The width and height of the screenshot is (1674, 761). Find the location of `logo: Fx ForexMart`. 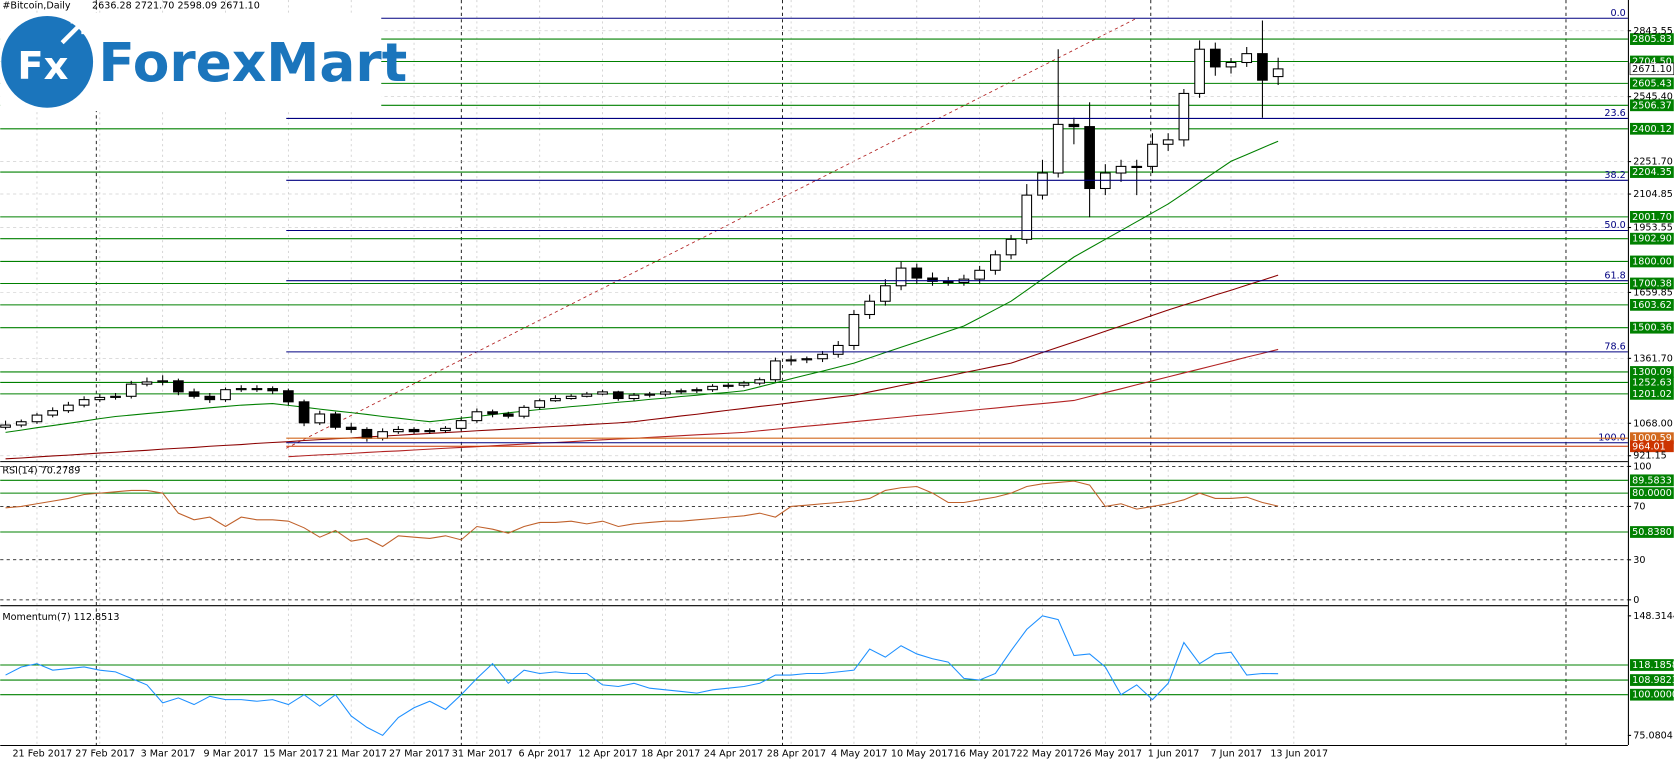

logo: Fx ForexMart is located at coordinates (203, 62).